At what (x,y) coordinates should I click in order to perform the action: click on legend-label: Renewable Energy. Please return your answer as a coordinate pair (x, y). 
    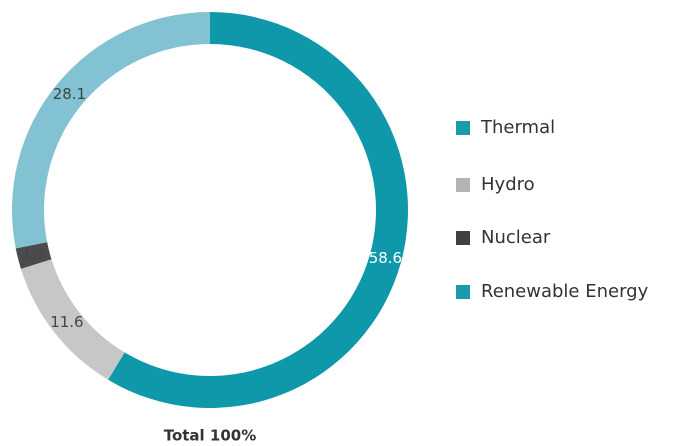
    Looking at the image, I should click on (565, 291).